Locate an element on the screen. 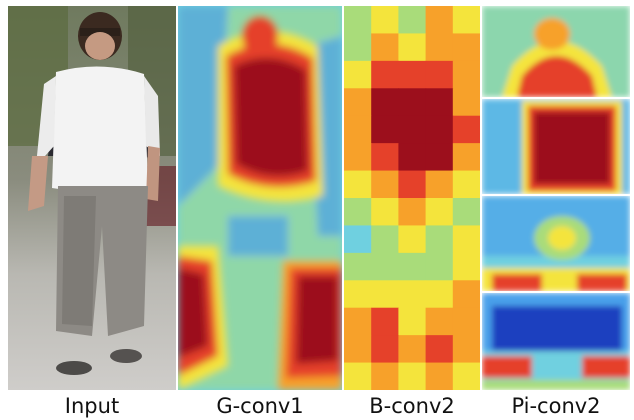 The height and width of the screenshot is (420, 634). caption-g-conv1: G-conv1 is located at coordinates (260, 406).